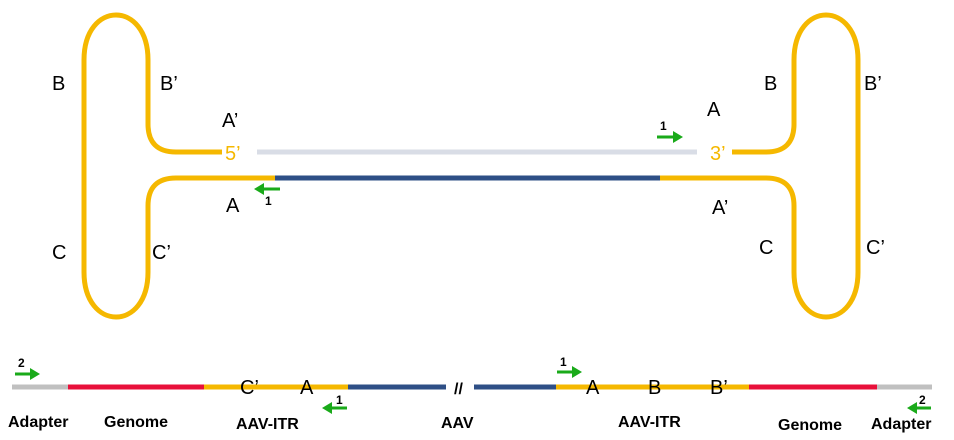  I want to click on right-label-a-prime: A’, so click(720, 208).